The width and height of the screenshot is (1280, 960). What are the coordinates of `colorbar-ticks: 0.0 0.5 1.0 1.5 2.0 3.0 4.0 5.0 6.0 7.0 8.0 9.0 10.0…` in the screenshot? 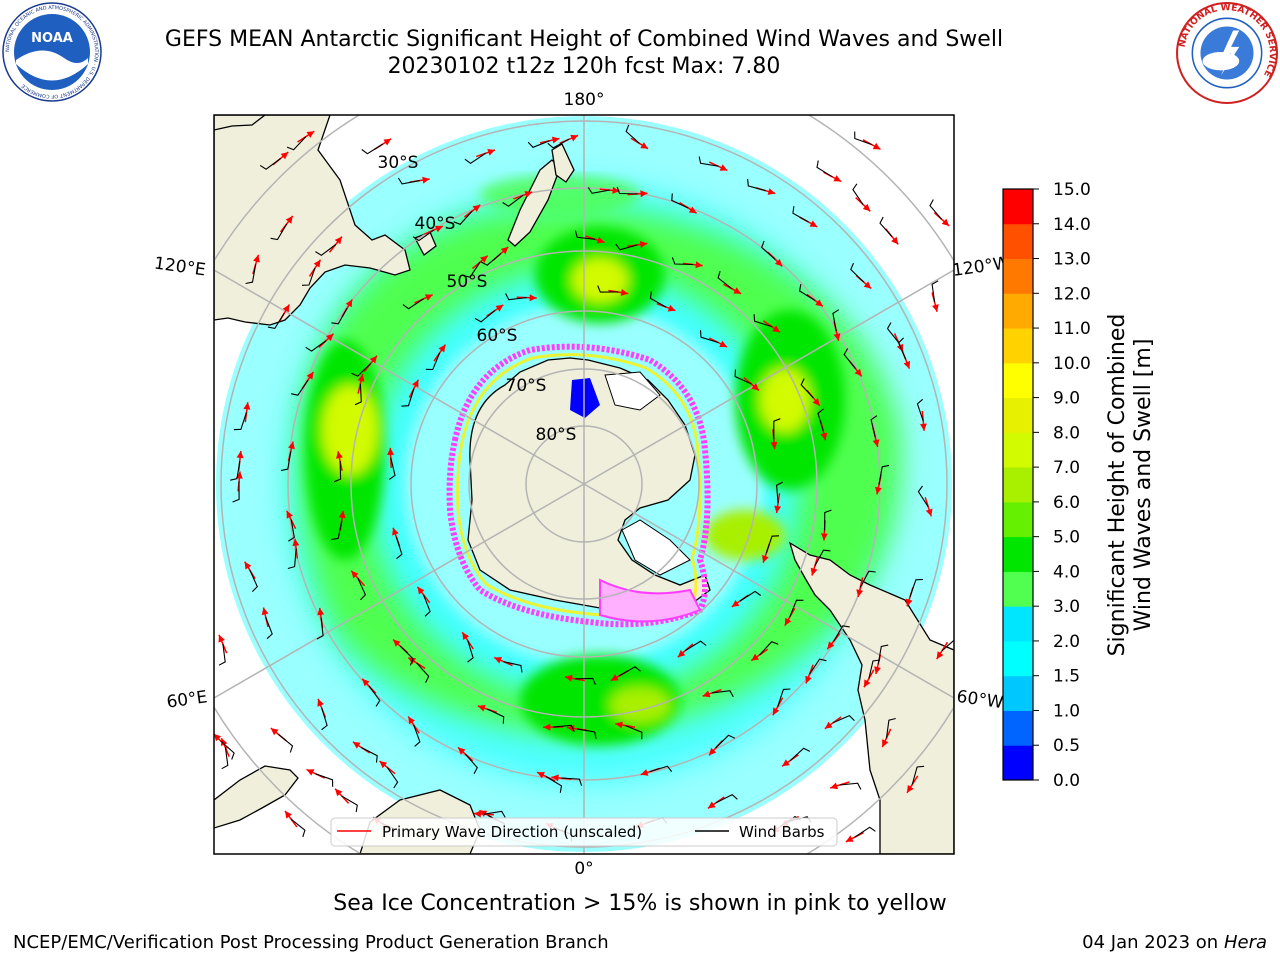 It's located at (1062, 485).